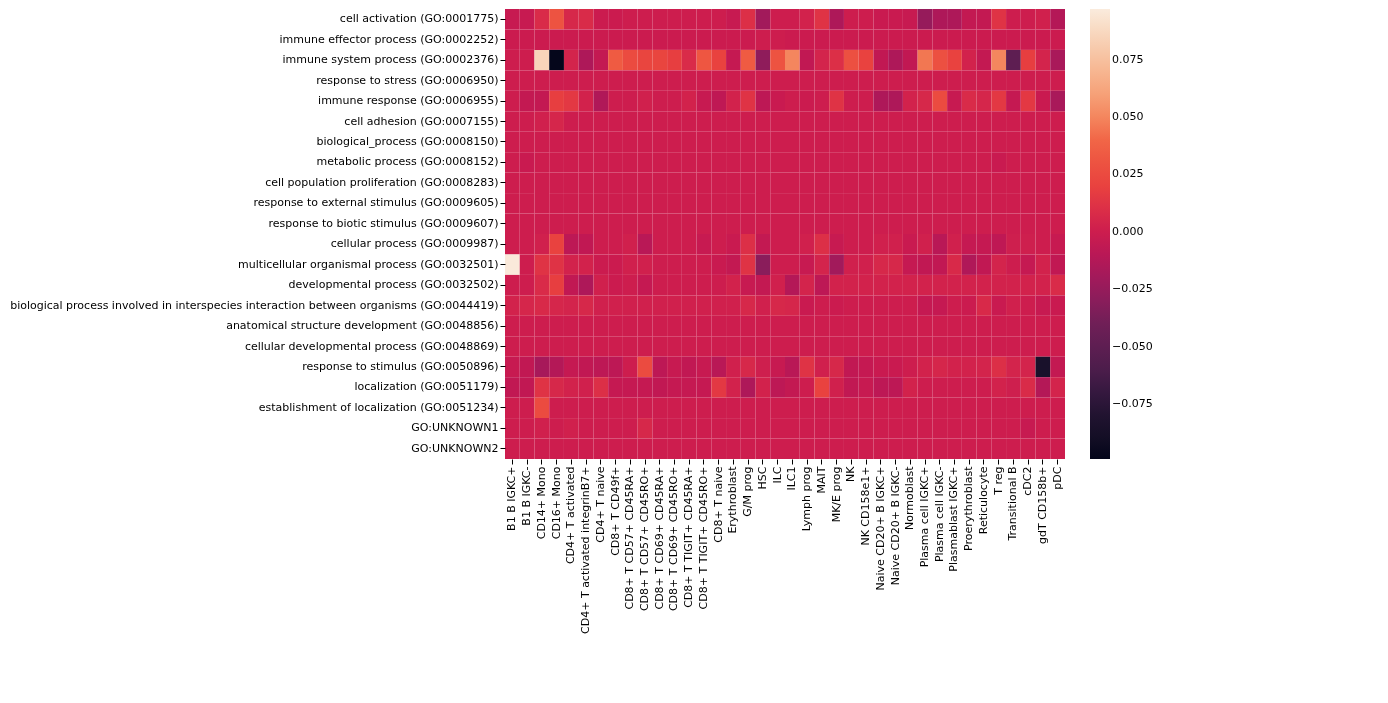 Image resolution: width=1388 pixels, height=703 pixels. What do you see at coordinates (426, 387) in the screenshot?
I see `y-tick-label: localization (GO:0051179)` at bounding box center [426, 387].